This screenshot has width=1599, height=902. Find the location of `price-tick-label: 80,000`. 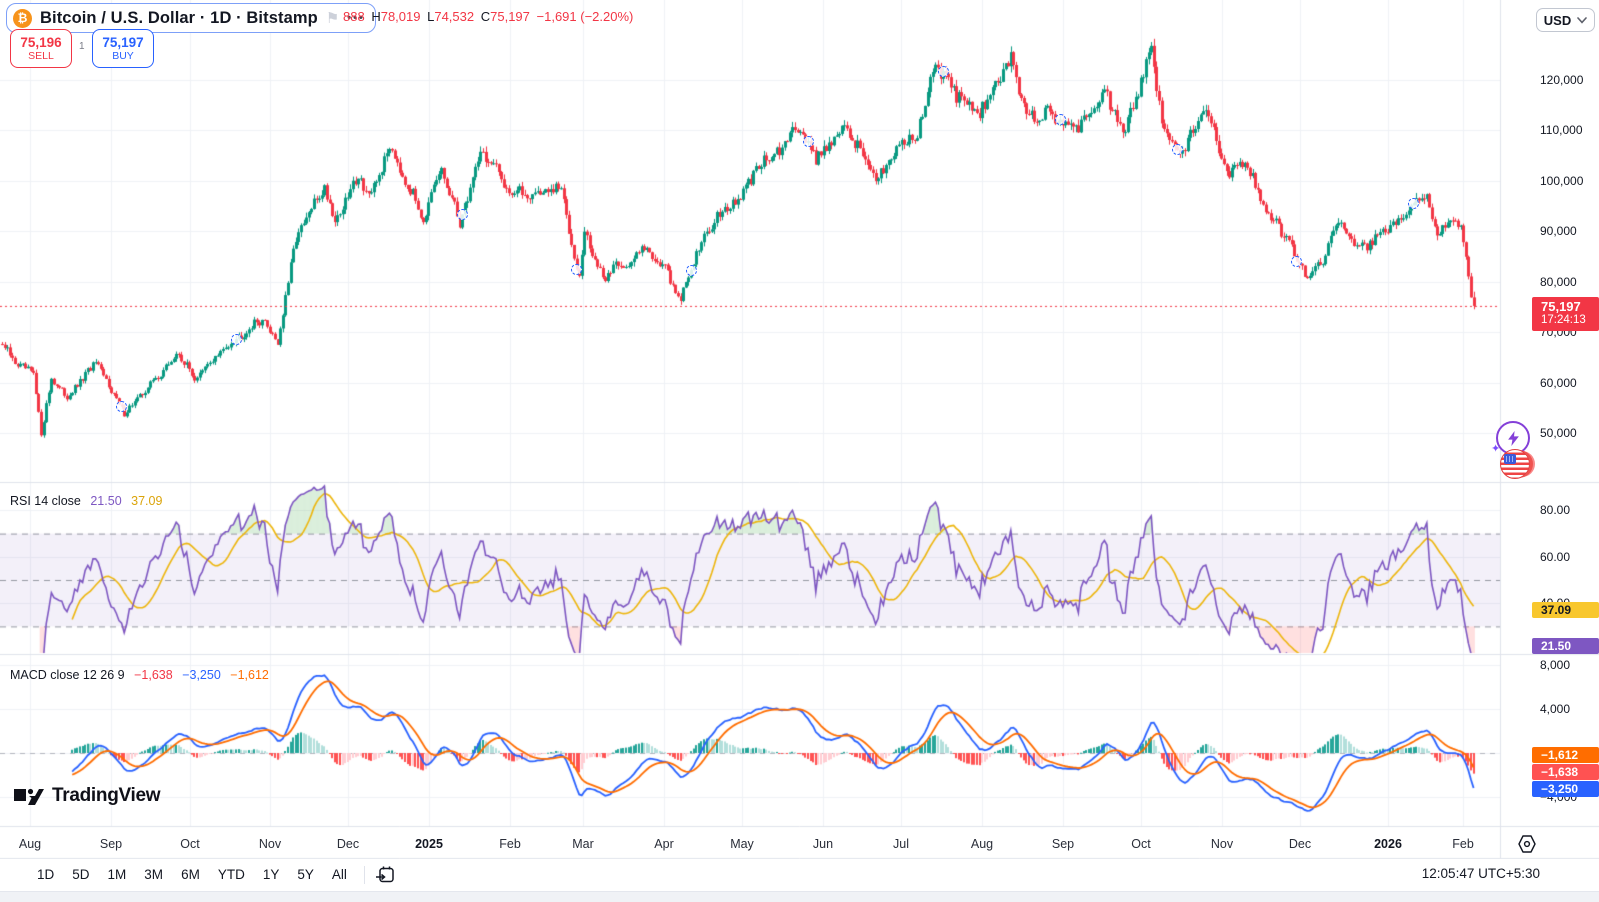

price-tick-label: 80,000 is located at coordinates (1558, 281).